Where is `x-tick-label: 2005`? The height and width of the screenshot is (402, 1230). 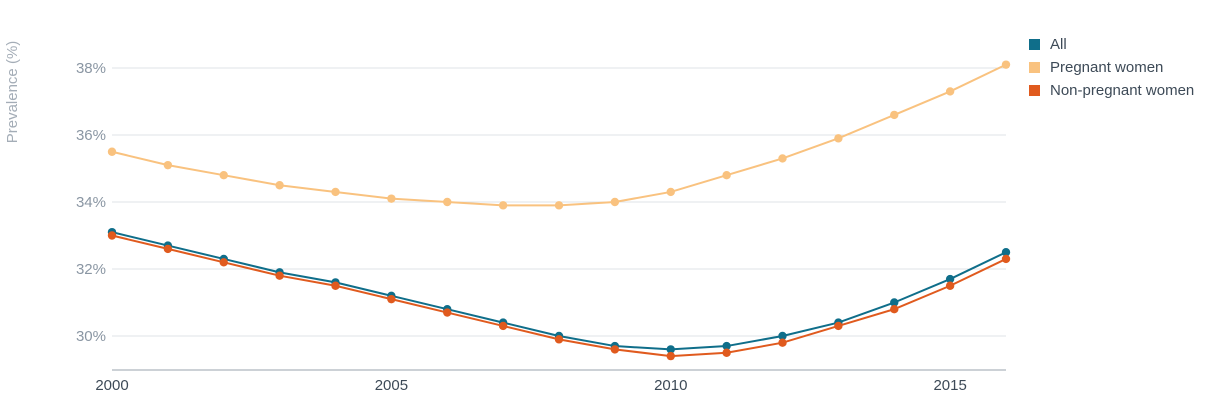
x-tick-label: 2005 is located at coordinates (391, 385).